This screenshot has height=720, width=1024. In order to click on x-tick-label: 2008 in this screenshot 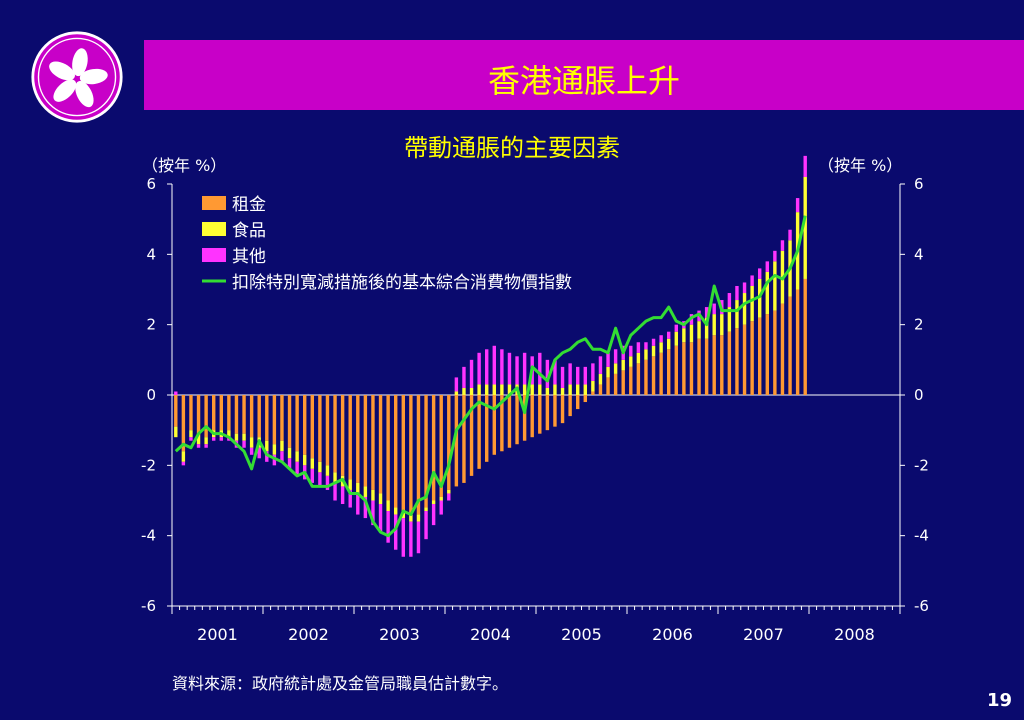, I will do `click(854, 634)`.